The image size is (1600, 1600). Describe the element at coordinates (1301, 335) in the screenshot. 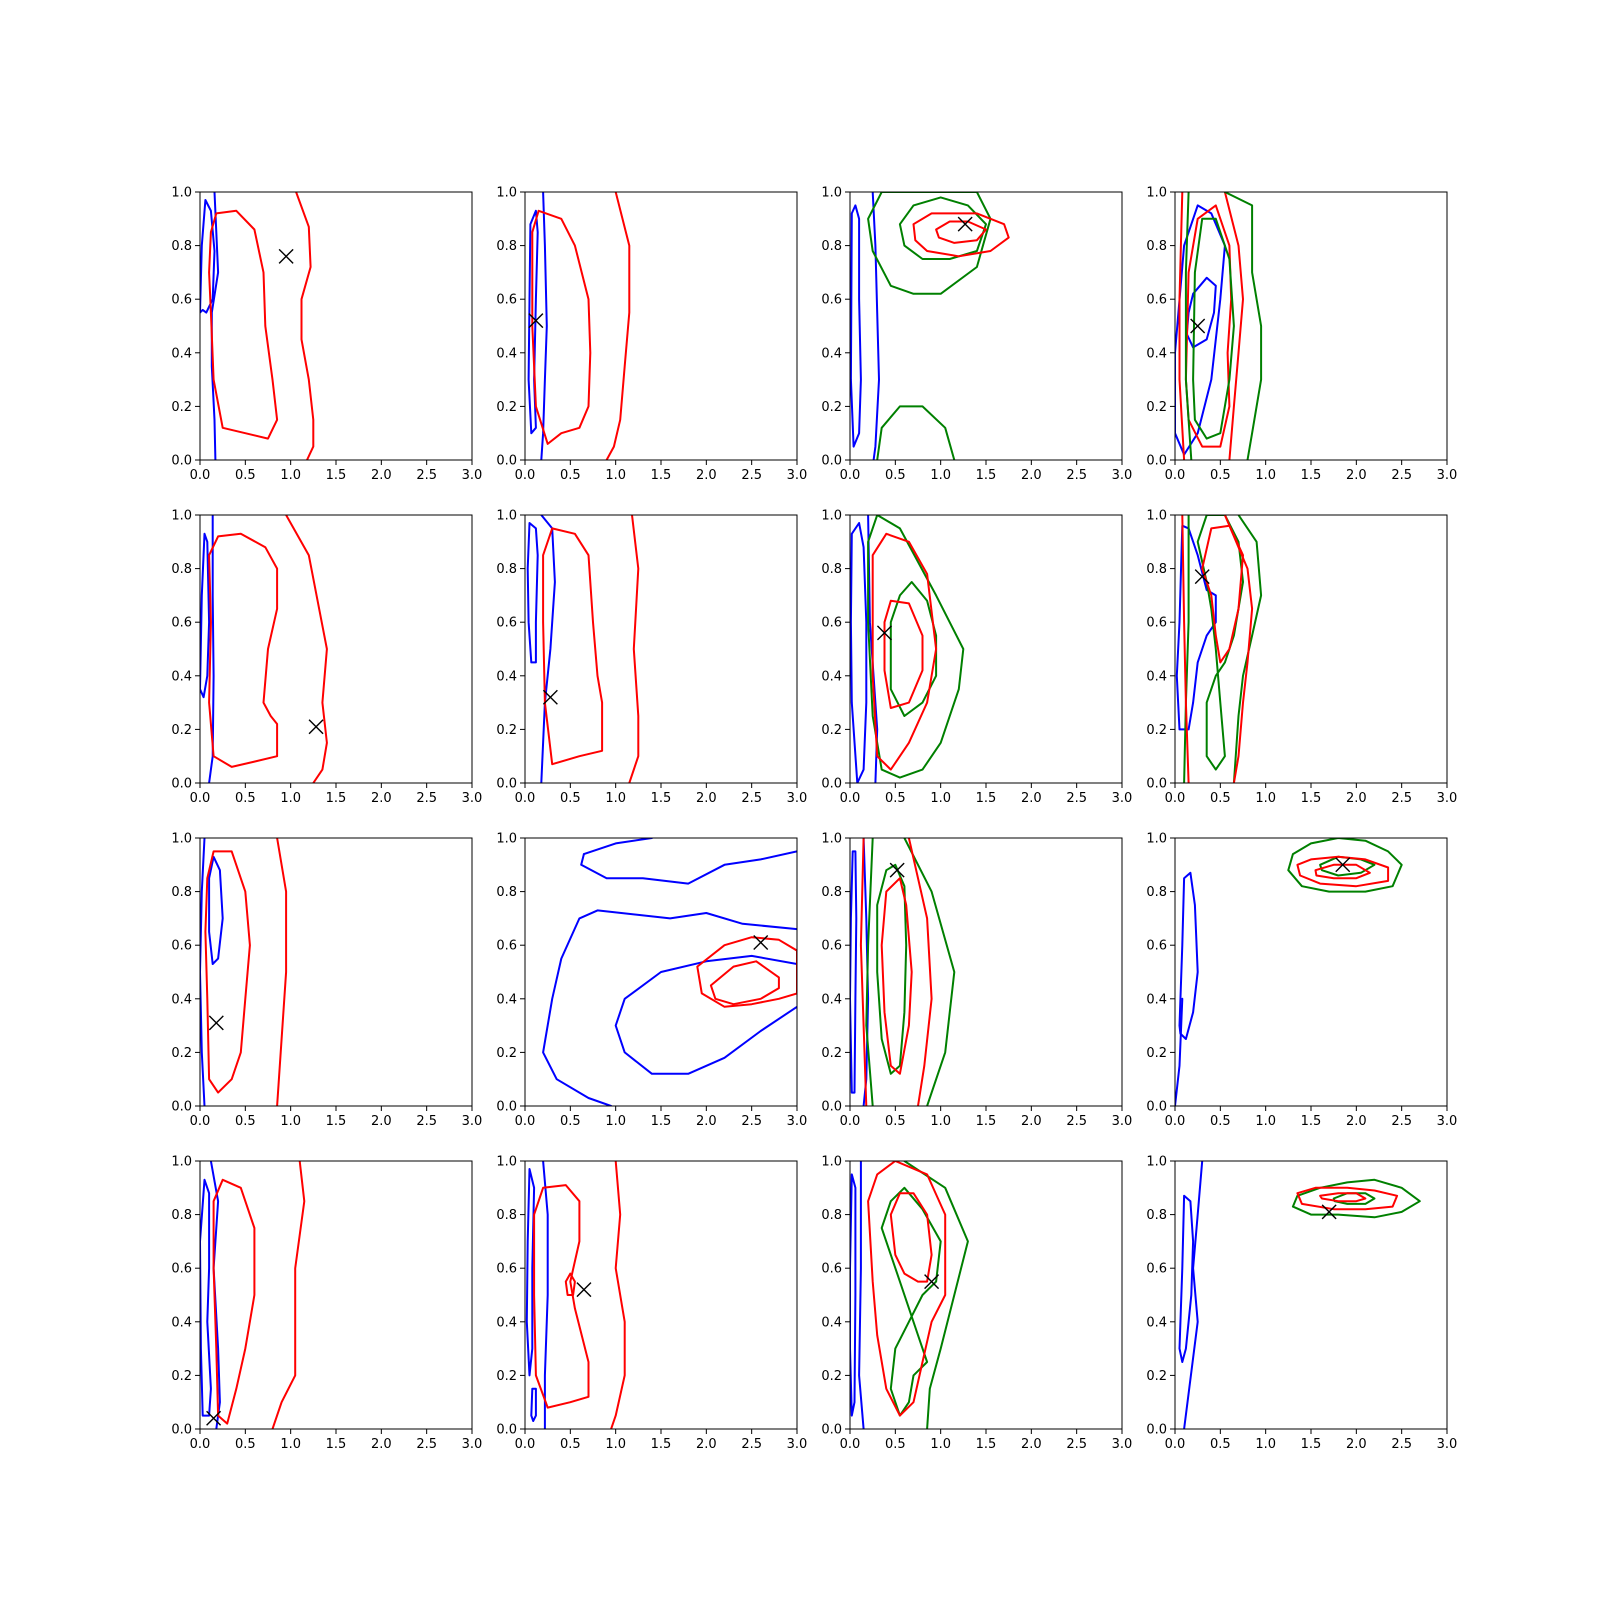

I see `subplot-r1c4: 0.0 0.5 1.0 1.5 2.0 2.5 3.0 0.0 0.2 0.4 0.6 0.8 1.0` at that location.